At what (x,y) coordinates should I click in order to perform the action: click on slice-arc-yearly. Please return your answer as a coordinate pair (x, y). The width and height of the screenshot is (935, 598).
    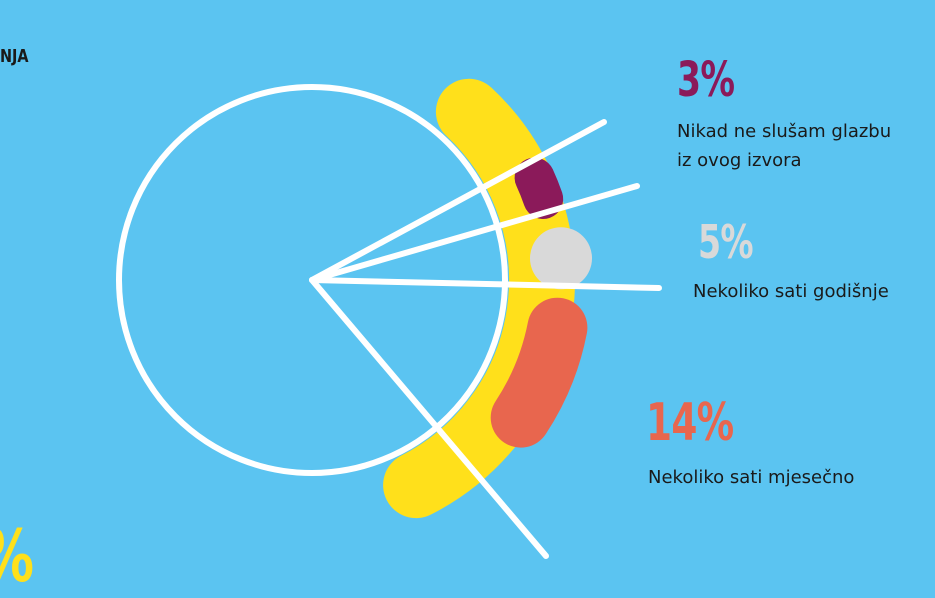
    Looking at the image, I should click on (561, 258).